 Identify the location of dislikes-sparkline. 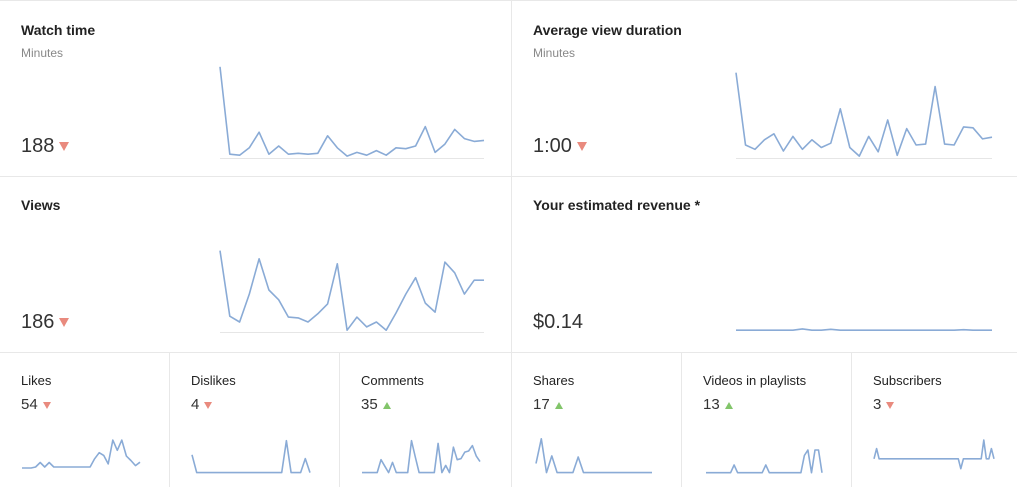
(251, 456).